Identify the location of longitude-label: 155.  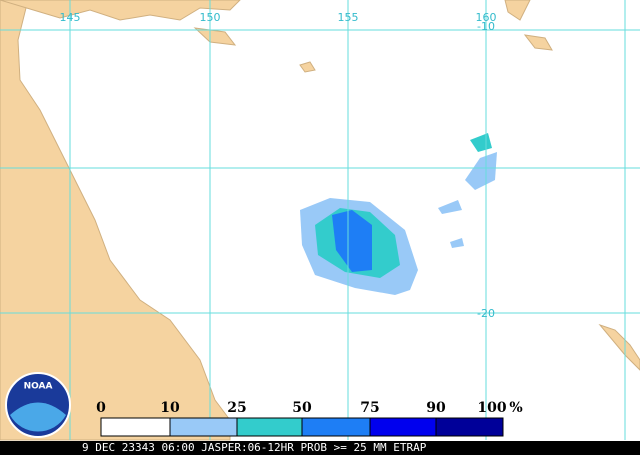
(348, 17).